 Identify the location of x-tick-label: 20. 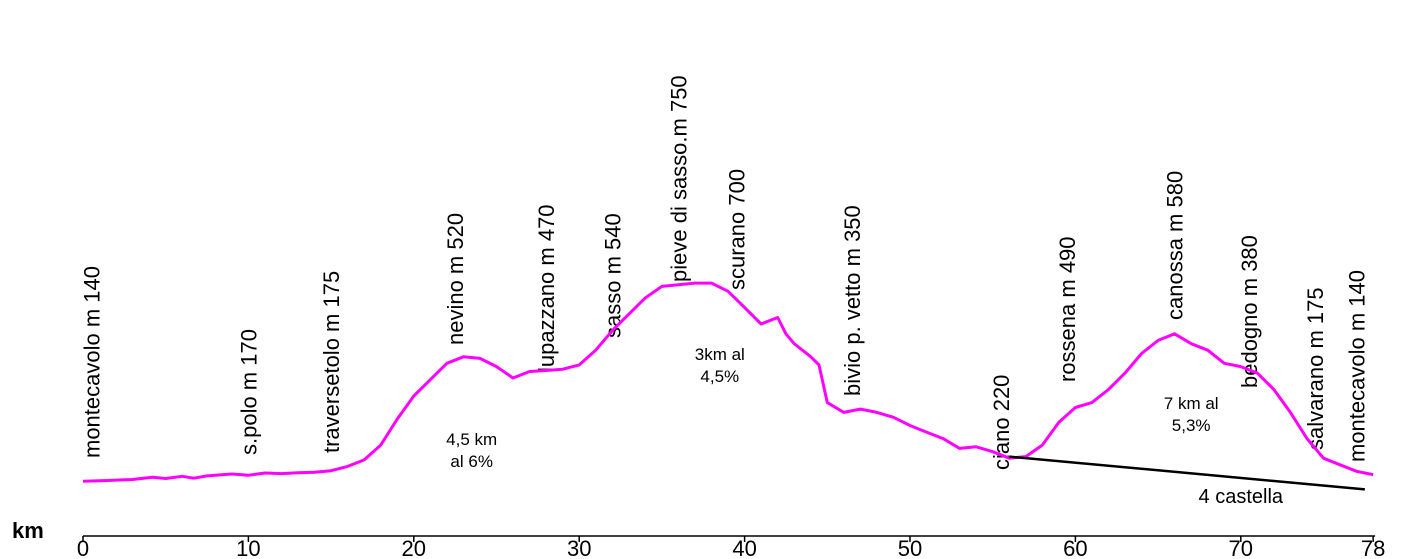
(414, 547).